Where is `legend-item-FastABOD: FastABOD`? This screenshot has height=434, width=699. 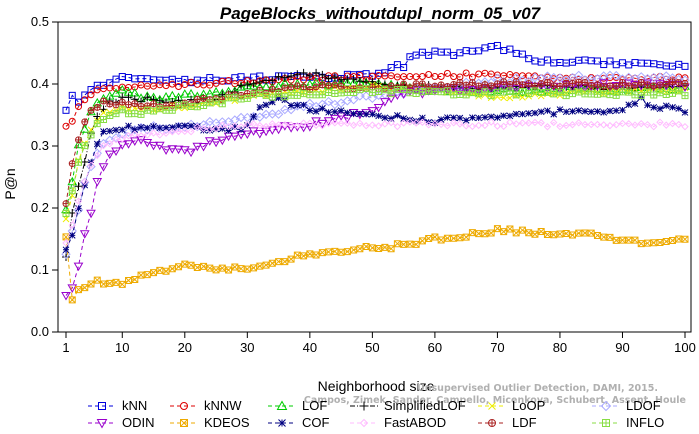
legend-item-FastABOD: FastABOD is located at coordinates (398, 422).